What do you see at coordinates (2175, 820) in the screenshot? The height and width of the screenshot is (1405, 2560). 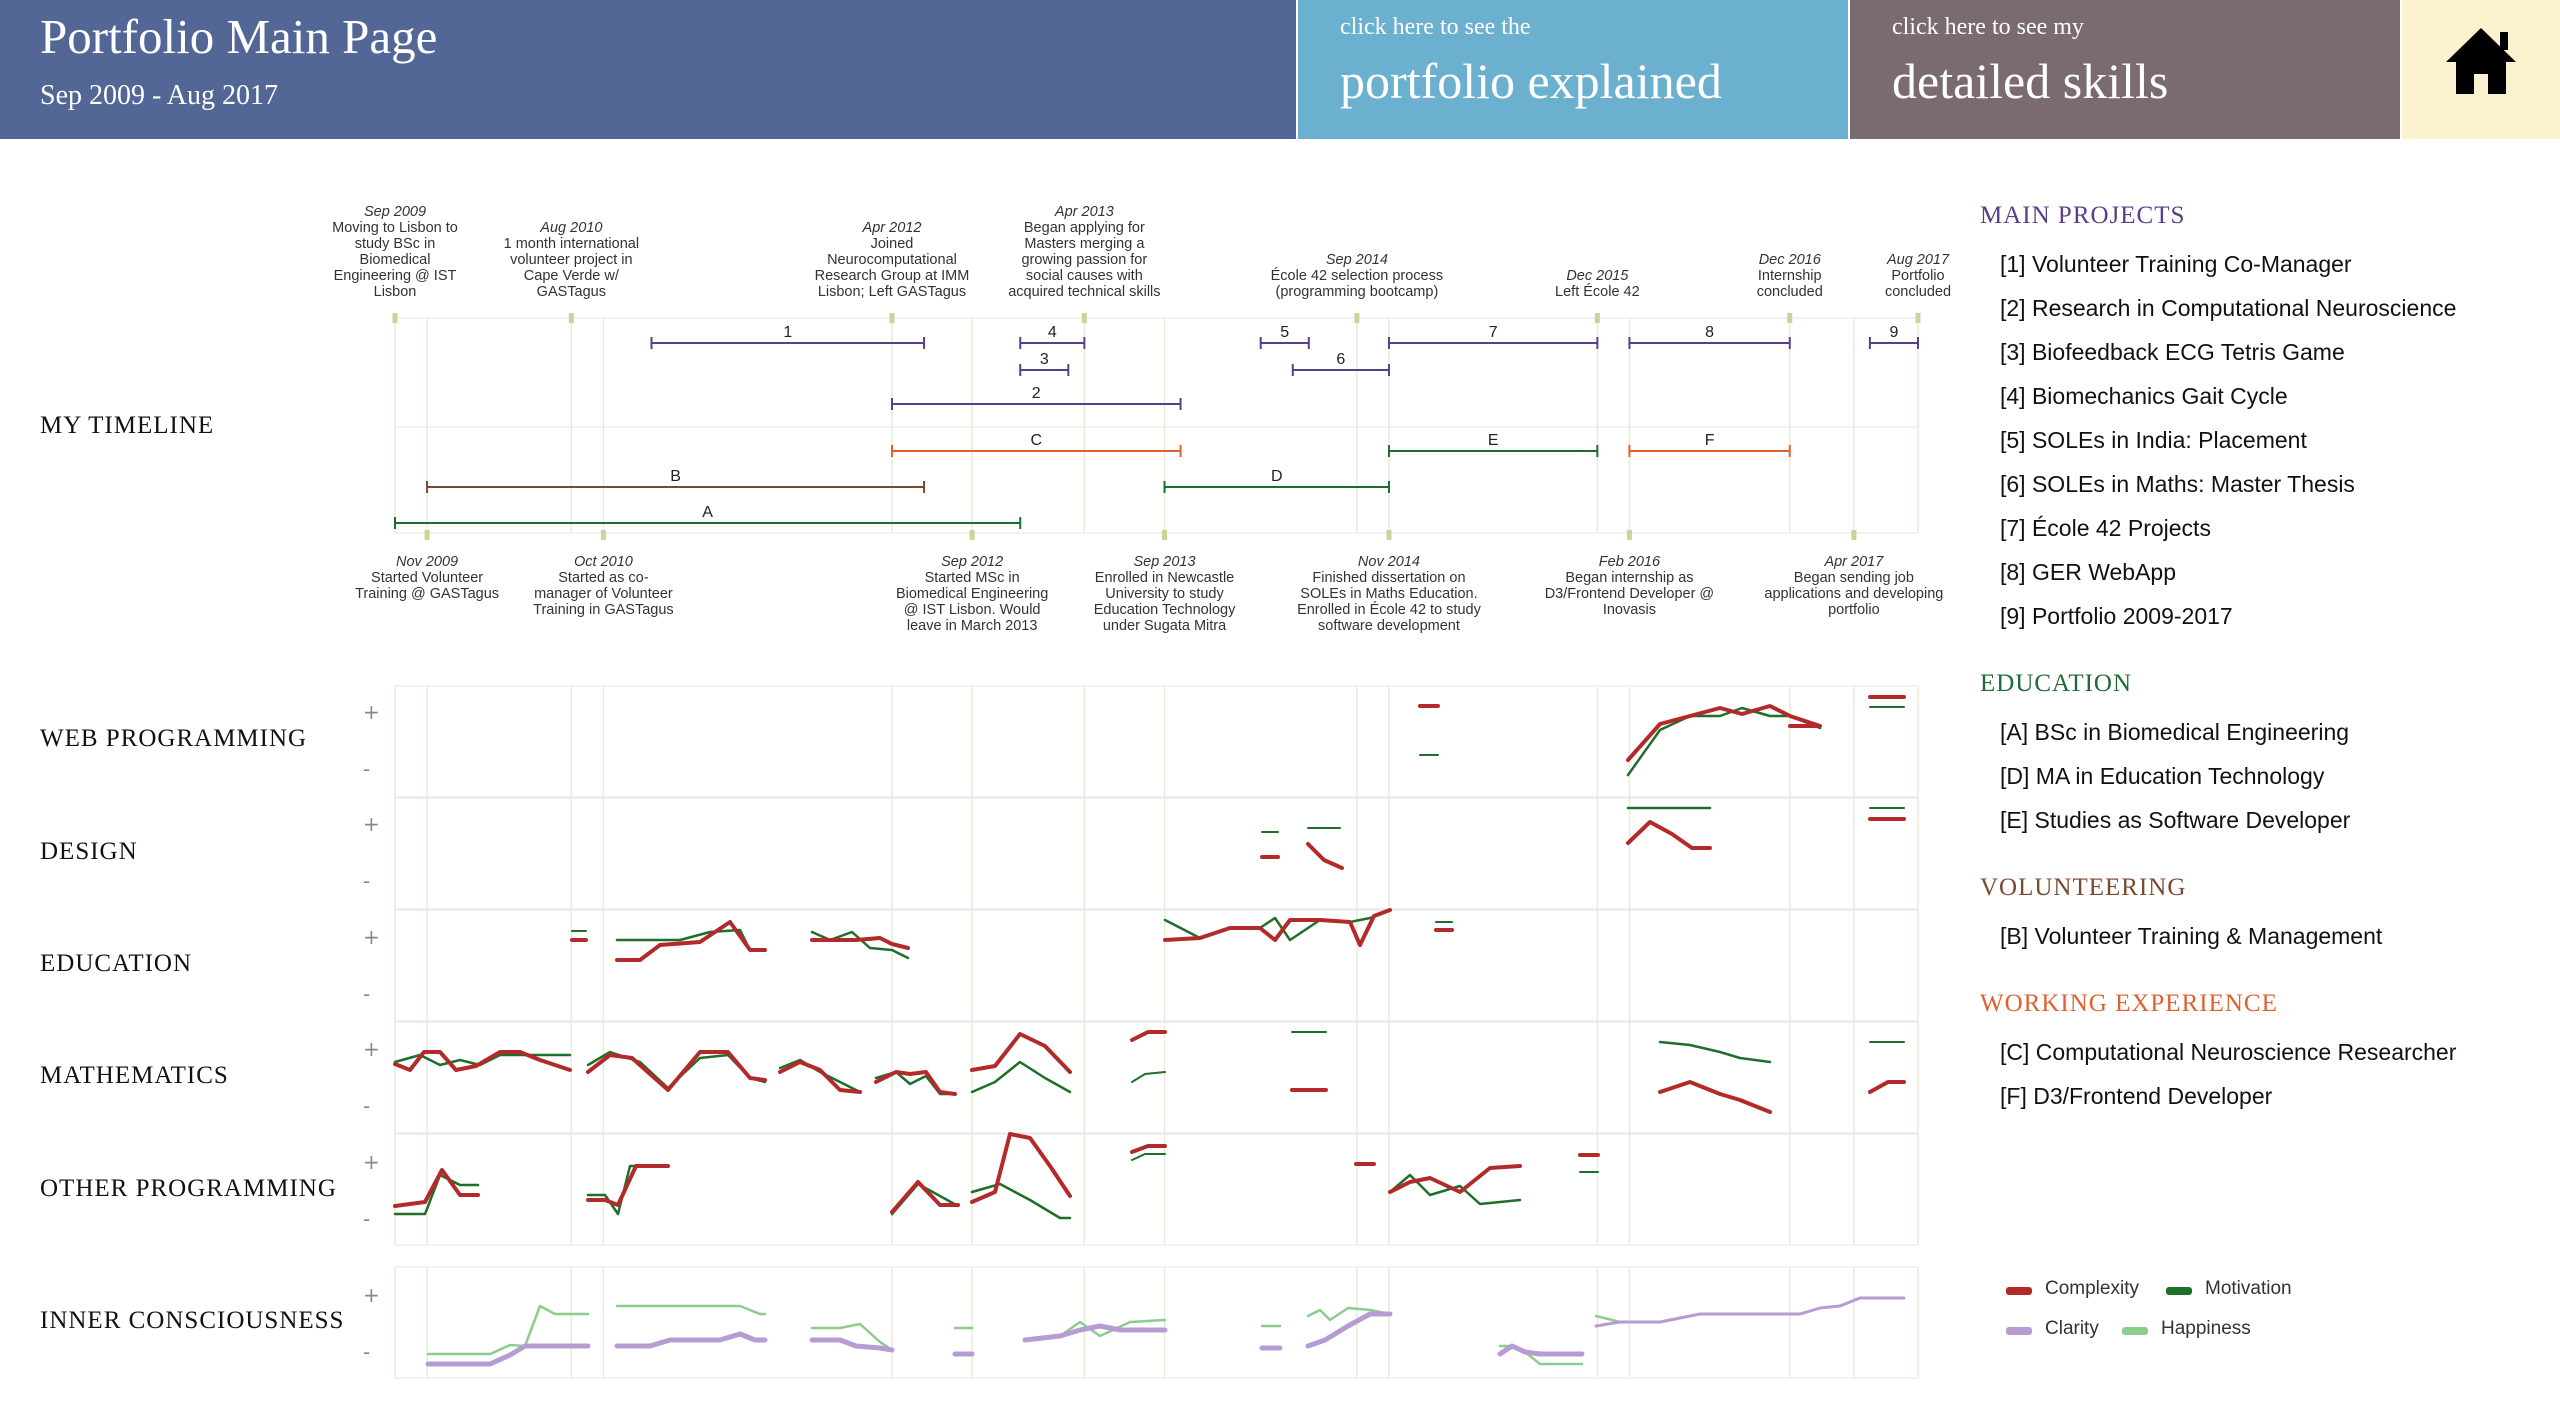 I see `legend-education-e: [E] Studies as Software Developer` at bounding box center [2175, 820].